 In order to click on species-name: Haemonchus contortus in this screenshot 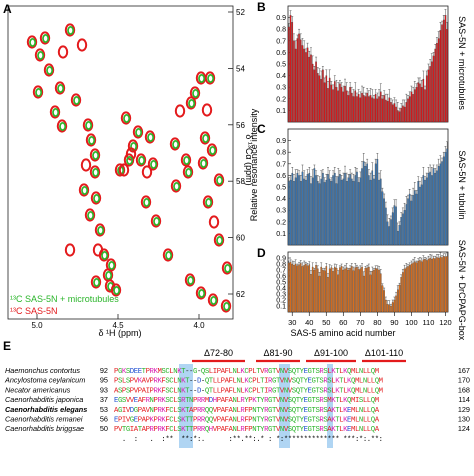, I will do `click(42, 370)`.